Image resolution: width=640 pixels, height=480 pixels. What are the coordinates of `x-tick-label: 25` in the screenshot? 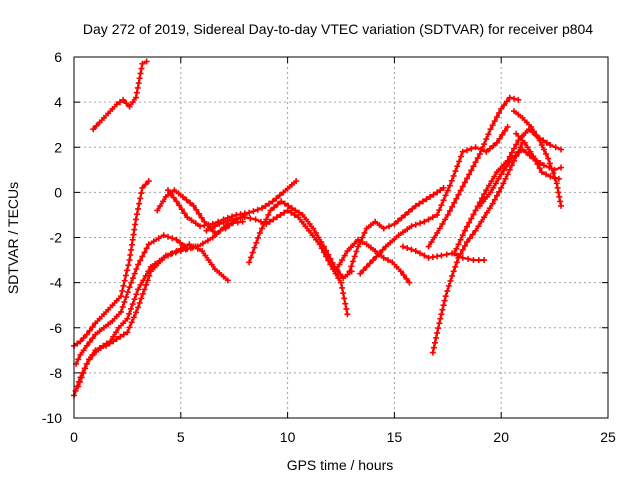 It's located at (608, 437).